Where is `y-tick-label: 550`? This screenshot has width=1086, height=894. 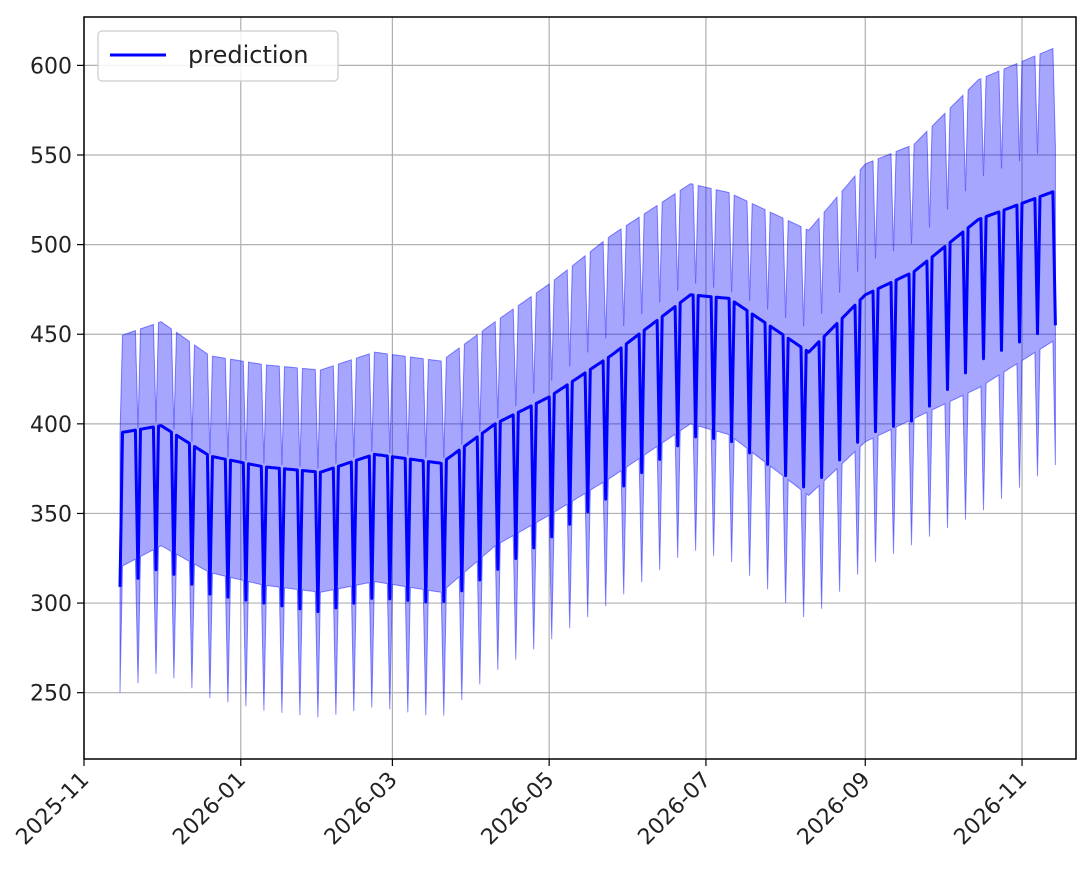 y-tick-label: 550 is located at coordinates (51, 156).